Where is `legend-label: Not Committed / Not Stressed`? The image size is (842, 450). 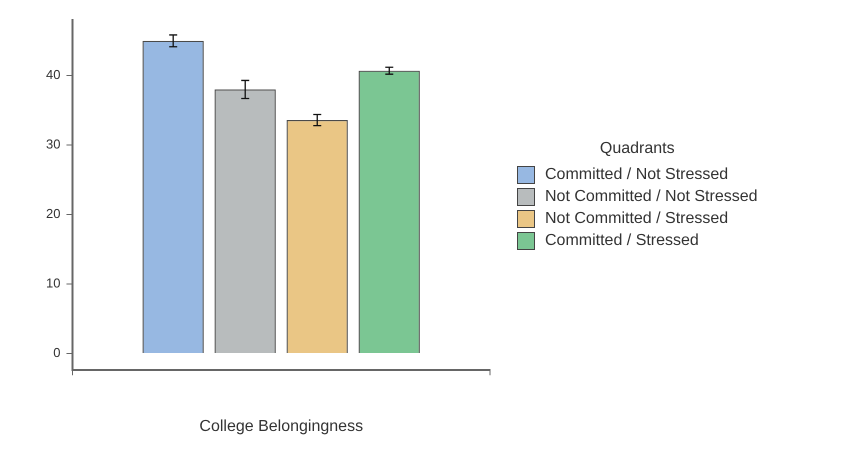 legend-label: Not Committed / Not Stressed is located at coordinates (651, 197).